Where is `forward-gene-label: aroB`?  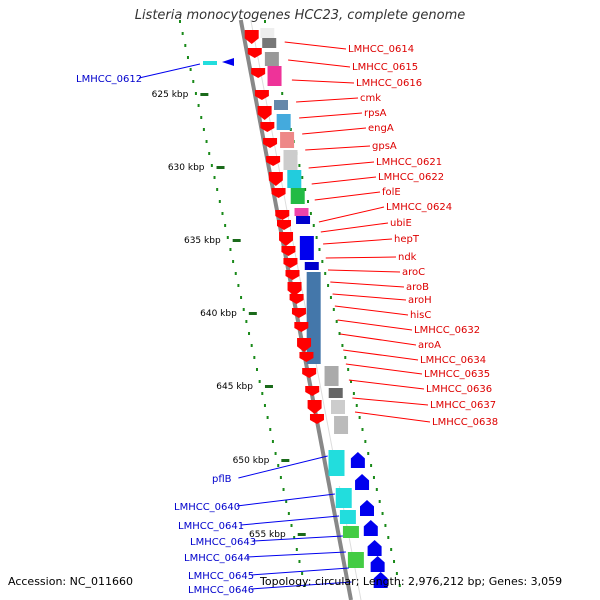
forward-gene-label: aroB is located at coordinates (417, 287).